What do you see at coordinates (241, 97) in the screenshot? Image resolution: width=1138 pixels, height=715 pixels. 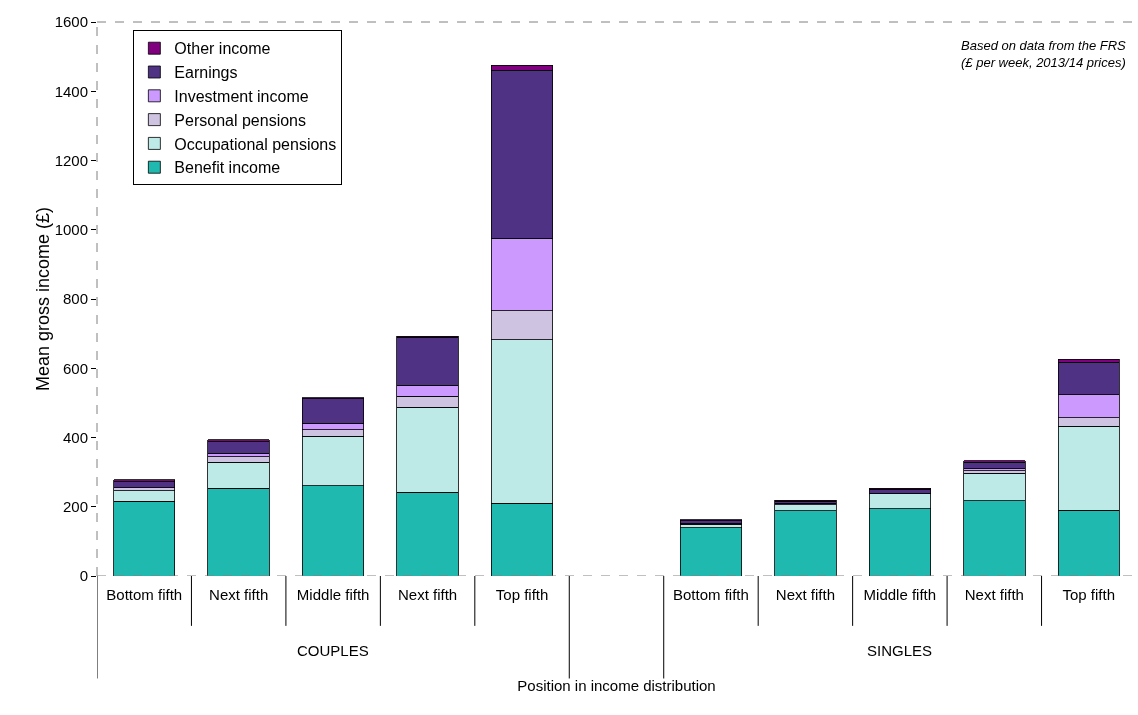 I see `legend-label: Investment income` at bounding box center [241, 97].